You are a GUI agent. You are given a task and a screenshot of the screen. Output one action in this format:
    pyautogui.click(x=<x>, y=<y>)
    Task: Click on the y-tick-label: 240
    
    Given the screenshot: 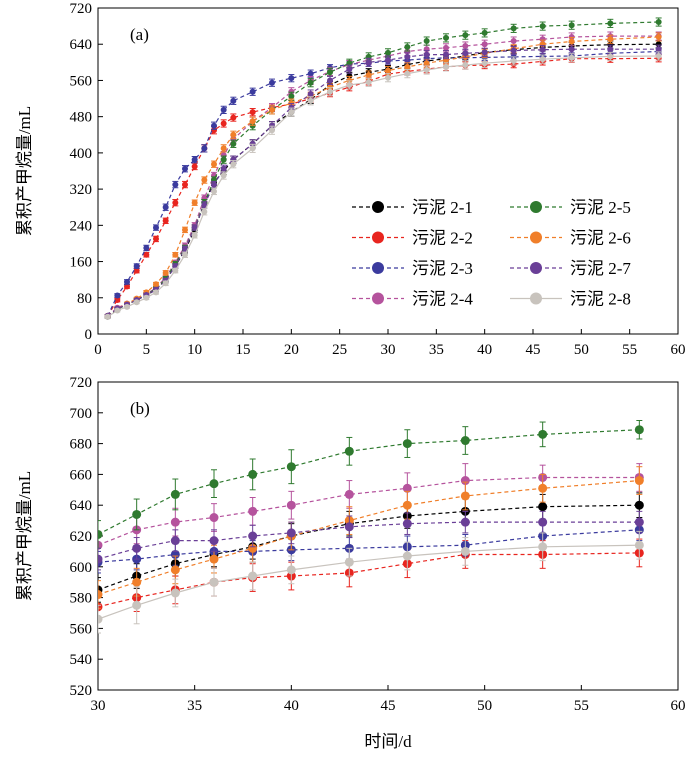 What is the action you would take?
    pyautogui.click(x=81, y=226)
    